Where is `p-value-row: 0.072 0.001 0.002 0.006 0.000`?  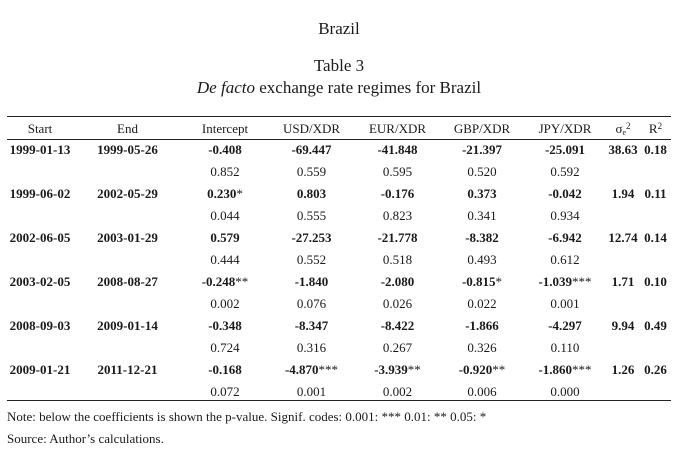 p-value-row: 0.072 0.001 0.002 0.006 0.000 is located at coordinates (339, 392).